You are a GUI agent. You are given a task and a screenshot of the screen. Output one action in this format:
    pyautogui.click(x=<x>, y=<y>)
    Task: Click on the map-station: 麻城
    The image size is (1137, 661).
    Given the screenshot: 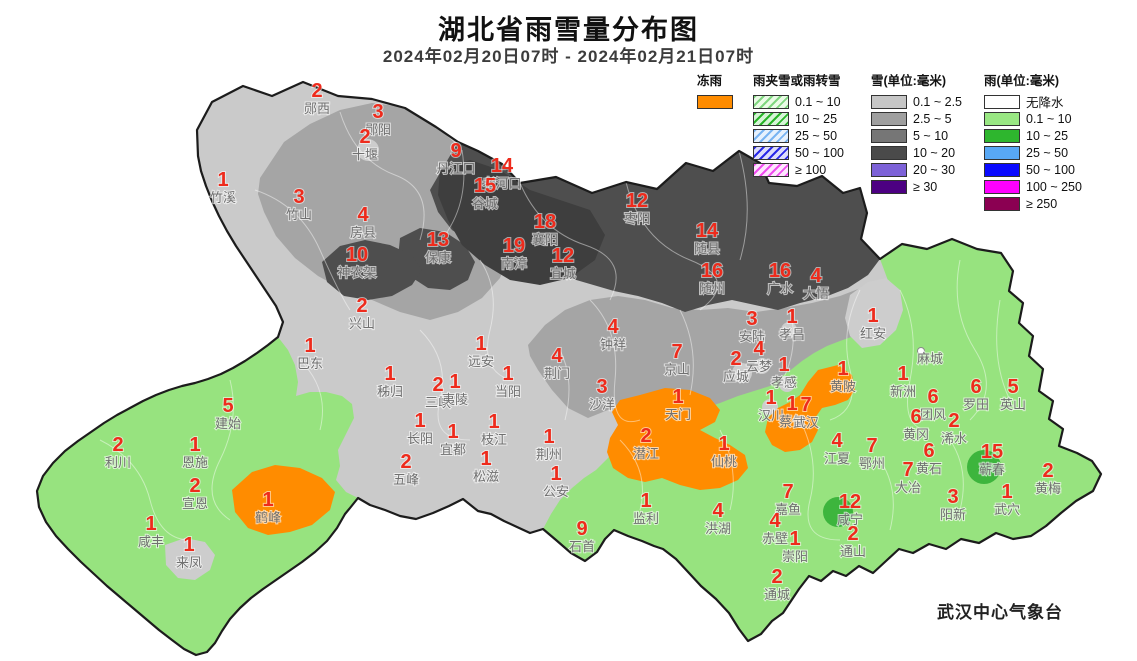 What is the action you would take?
    pyautogui.click(x=930, y=357)
    